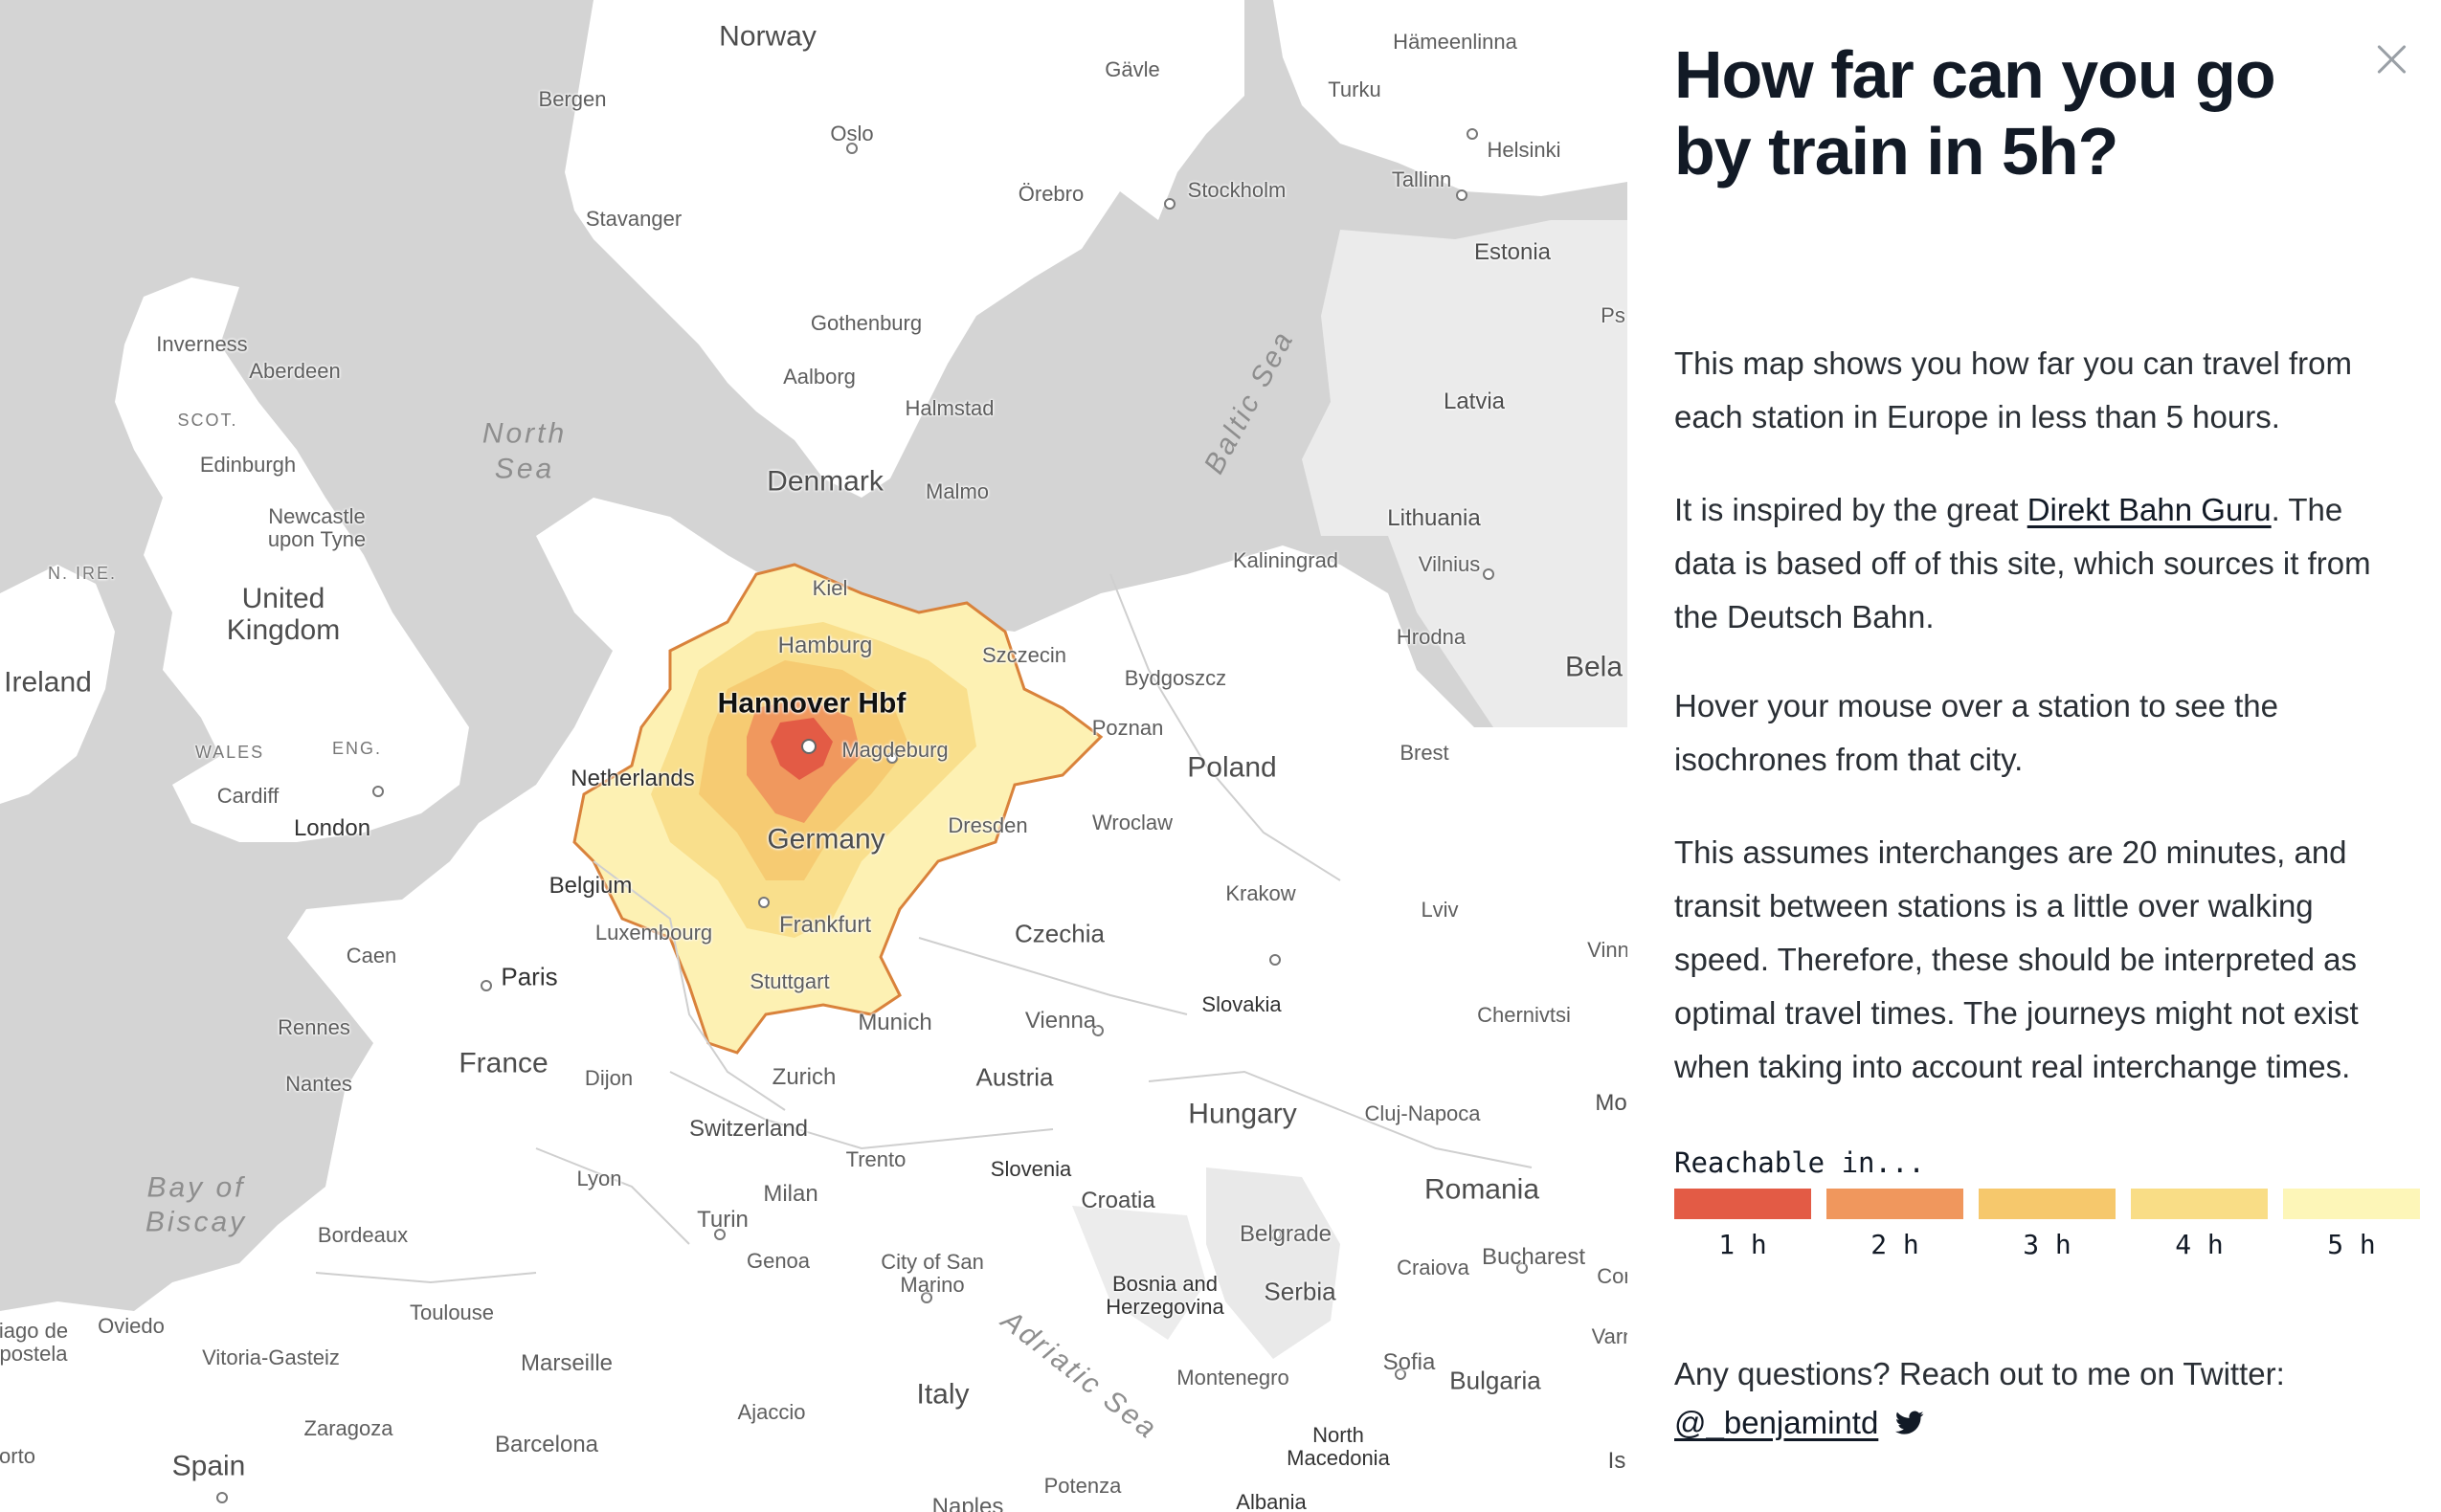  What do you see at coordinates (1232, 1377) in the screenshot?
I see `label-montenegro: Montenegro` at bounding box center [1232, 1377].